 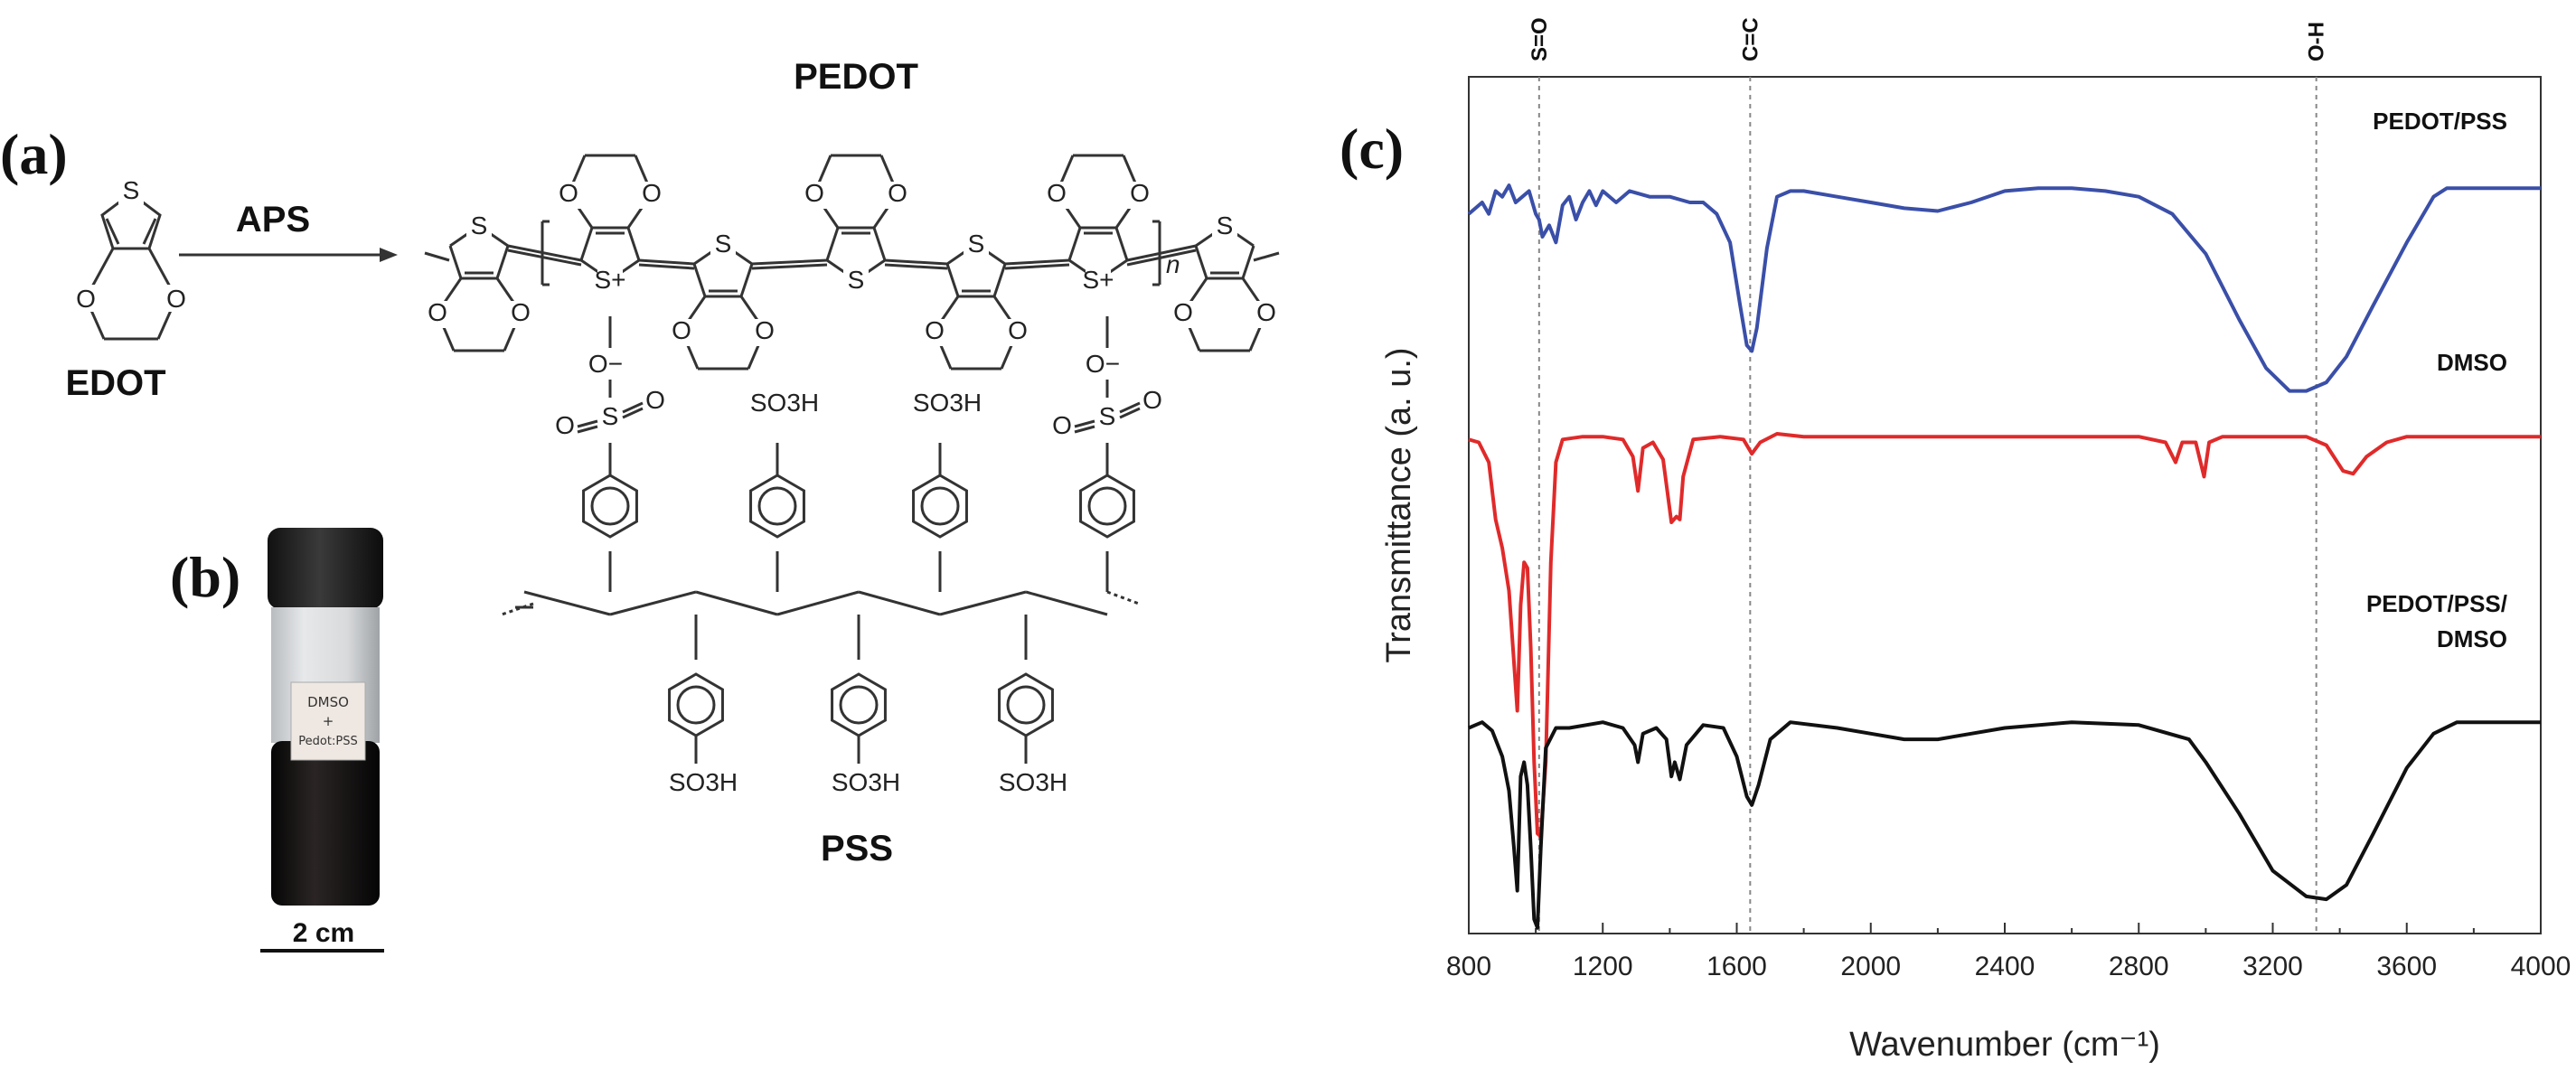 I want to click on vial-cap, so click(x=326, y=568).